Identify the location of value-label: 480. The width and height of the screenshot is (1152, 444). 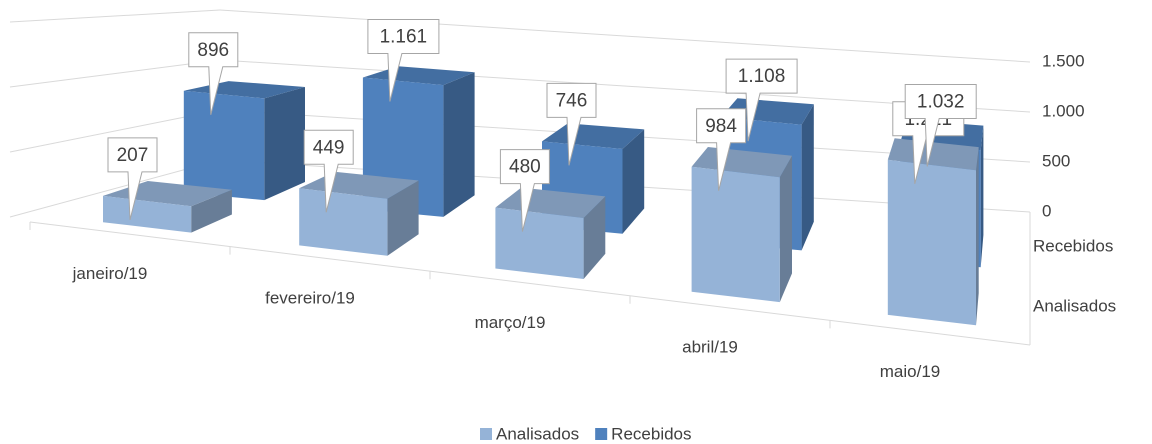
(524, 190).